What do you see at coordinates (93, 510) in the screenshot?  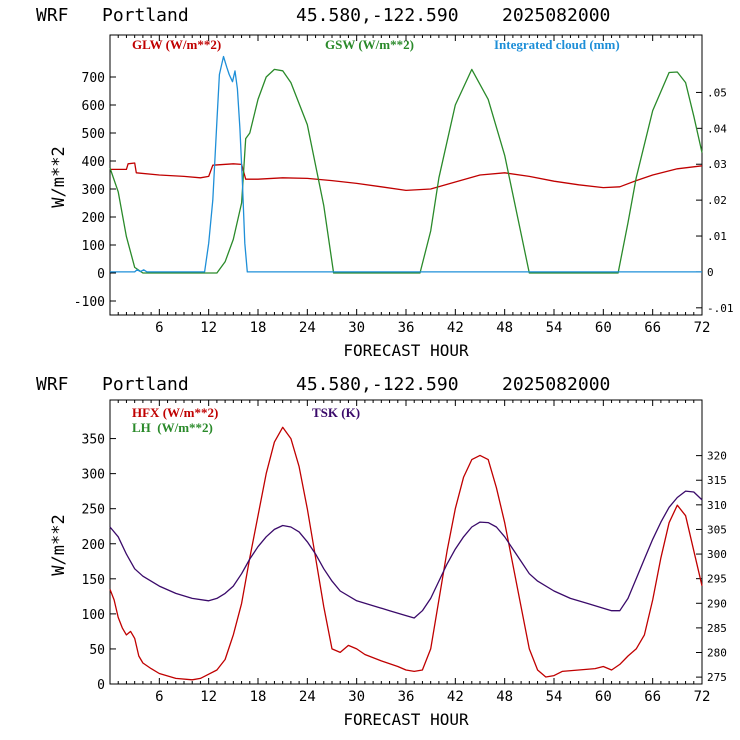 I see `y-tick-label: 250` at bounding box center [93, 510].